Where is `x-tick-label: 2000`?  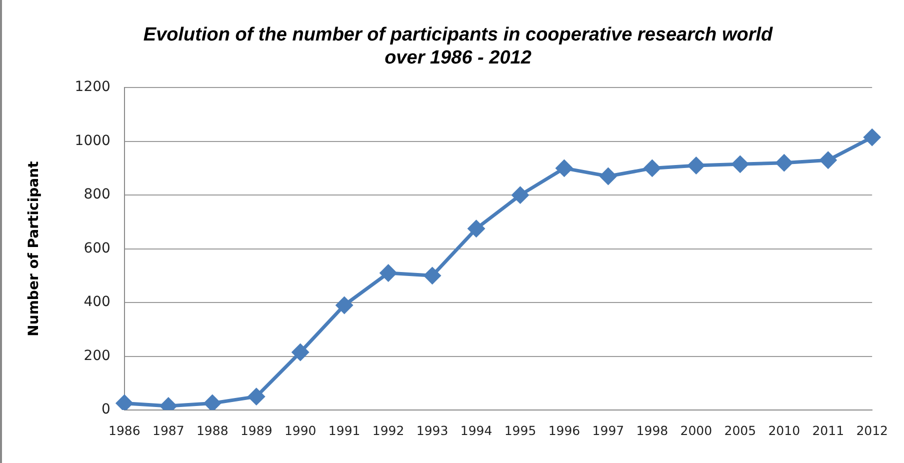
x-tick-label: 2000 is located at coordinates (696, 430).